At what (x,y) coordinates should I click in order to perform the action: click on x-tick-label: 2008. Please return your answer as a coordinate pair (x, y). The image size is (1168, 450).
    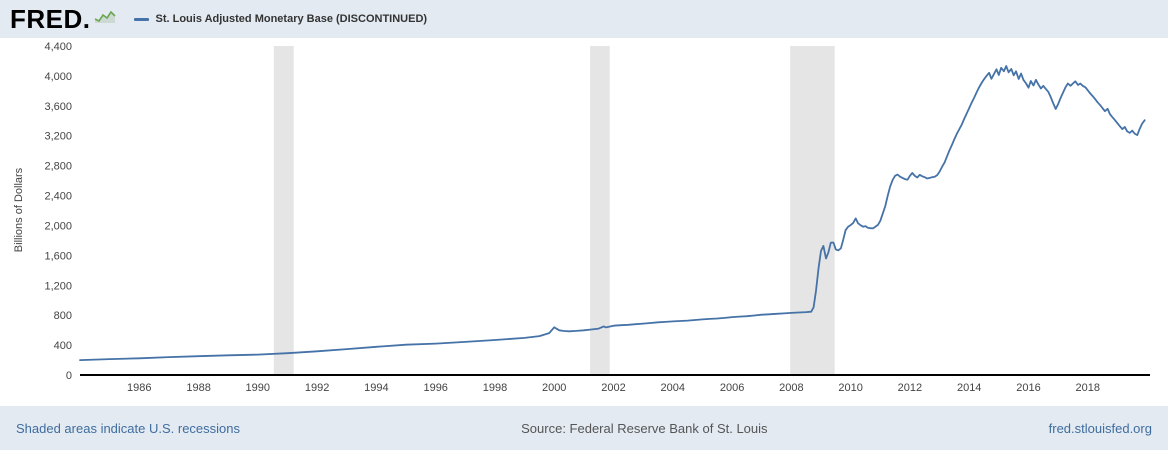
    Looking at the image, I should click on (791, 388).